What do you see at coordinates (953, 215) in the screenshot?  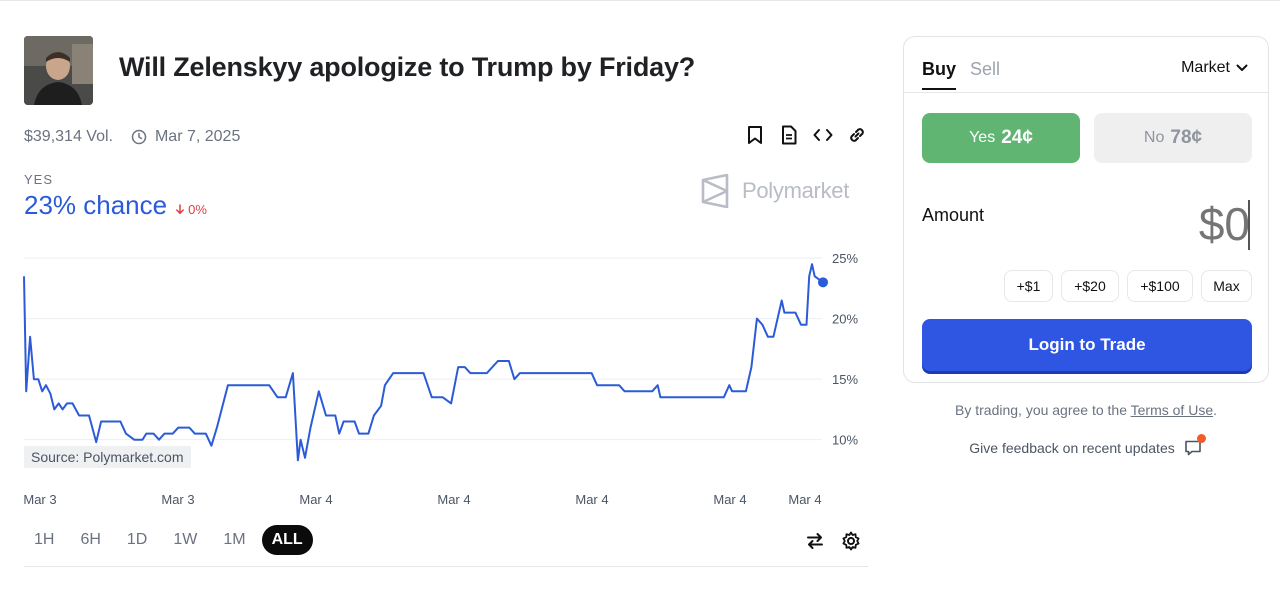 I see `amount-label: Amount` at bounding box center [953, 215].